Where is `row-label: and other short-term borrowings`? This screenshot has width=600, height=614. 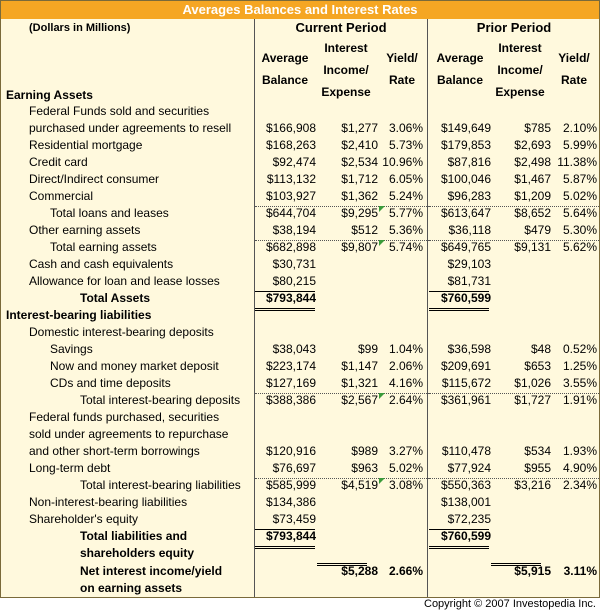 row-label: and other short-term borrowings is located at coordinates (114, 451).